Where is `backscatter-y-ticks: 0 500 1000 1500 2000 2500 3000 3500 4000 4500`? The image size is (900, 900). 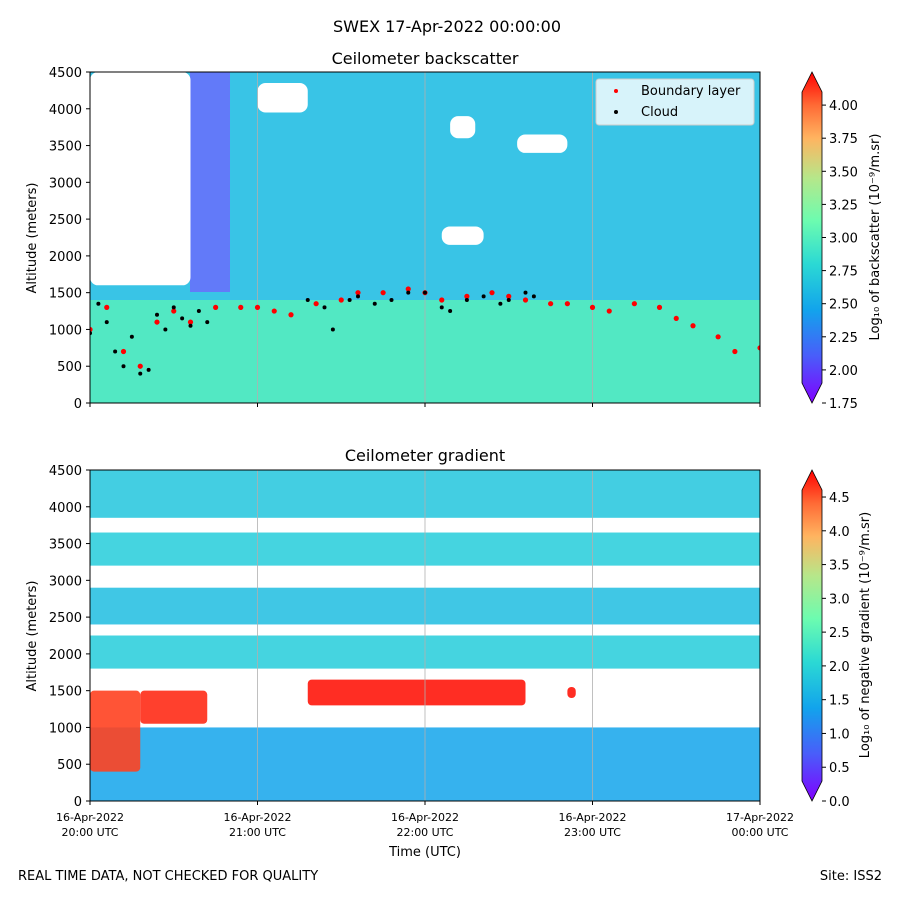
backscatter-y-ticks: 0 500 1000 1500 2000 2500 3000 3500 4000 4500 is located at coordinates (69, 239).